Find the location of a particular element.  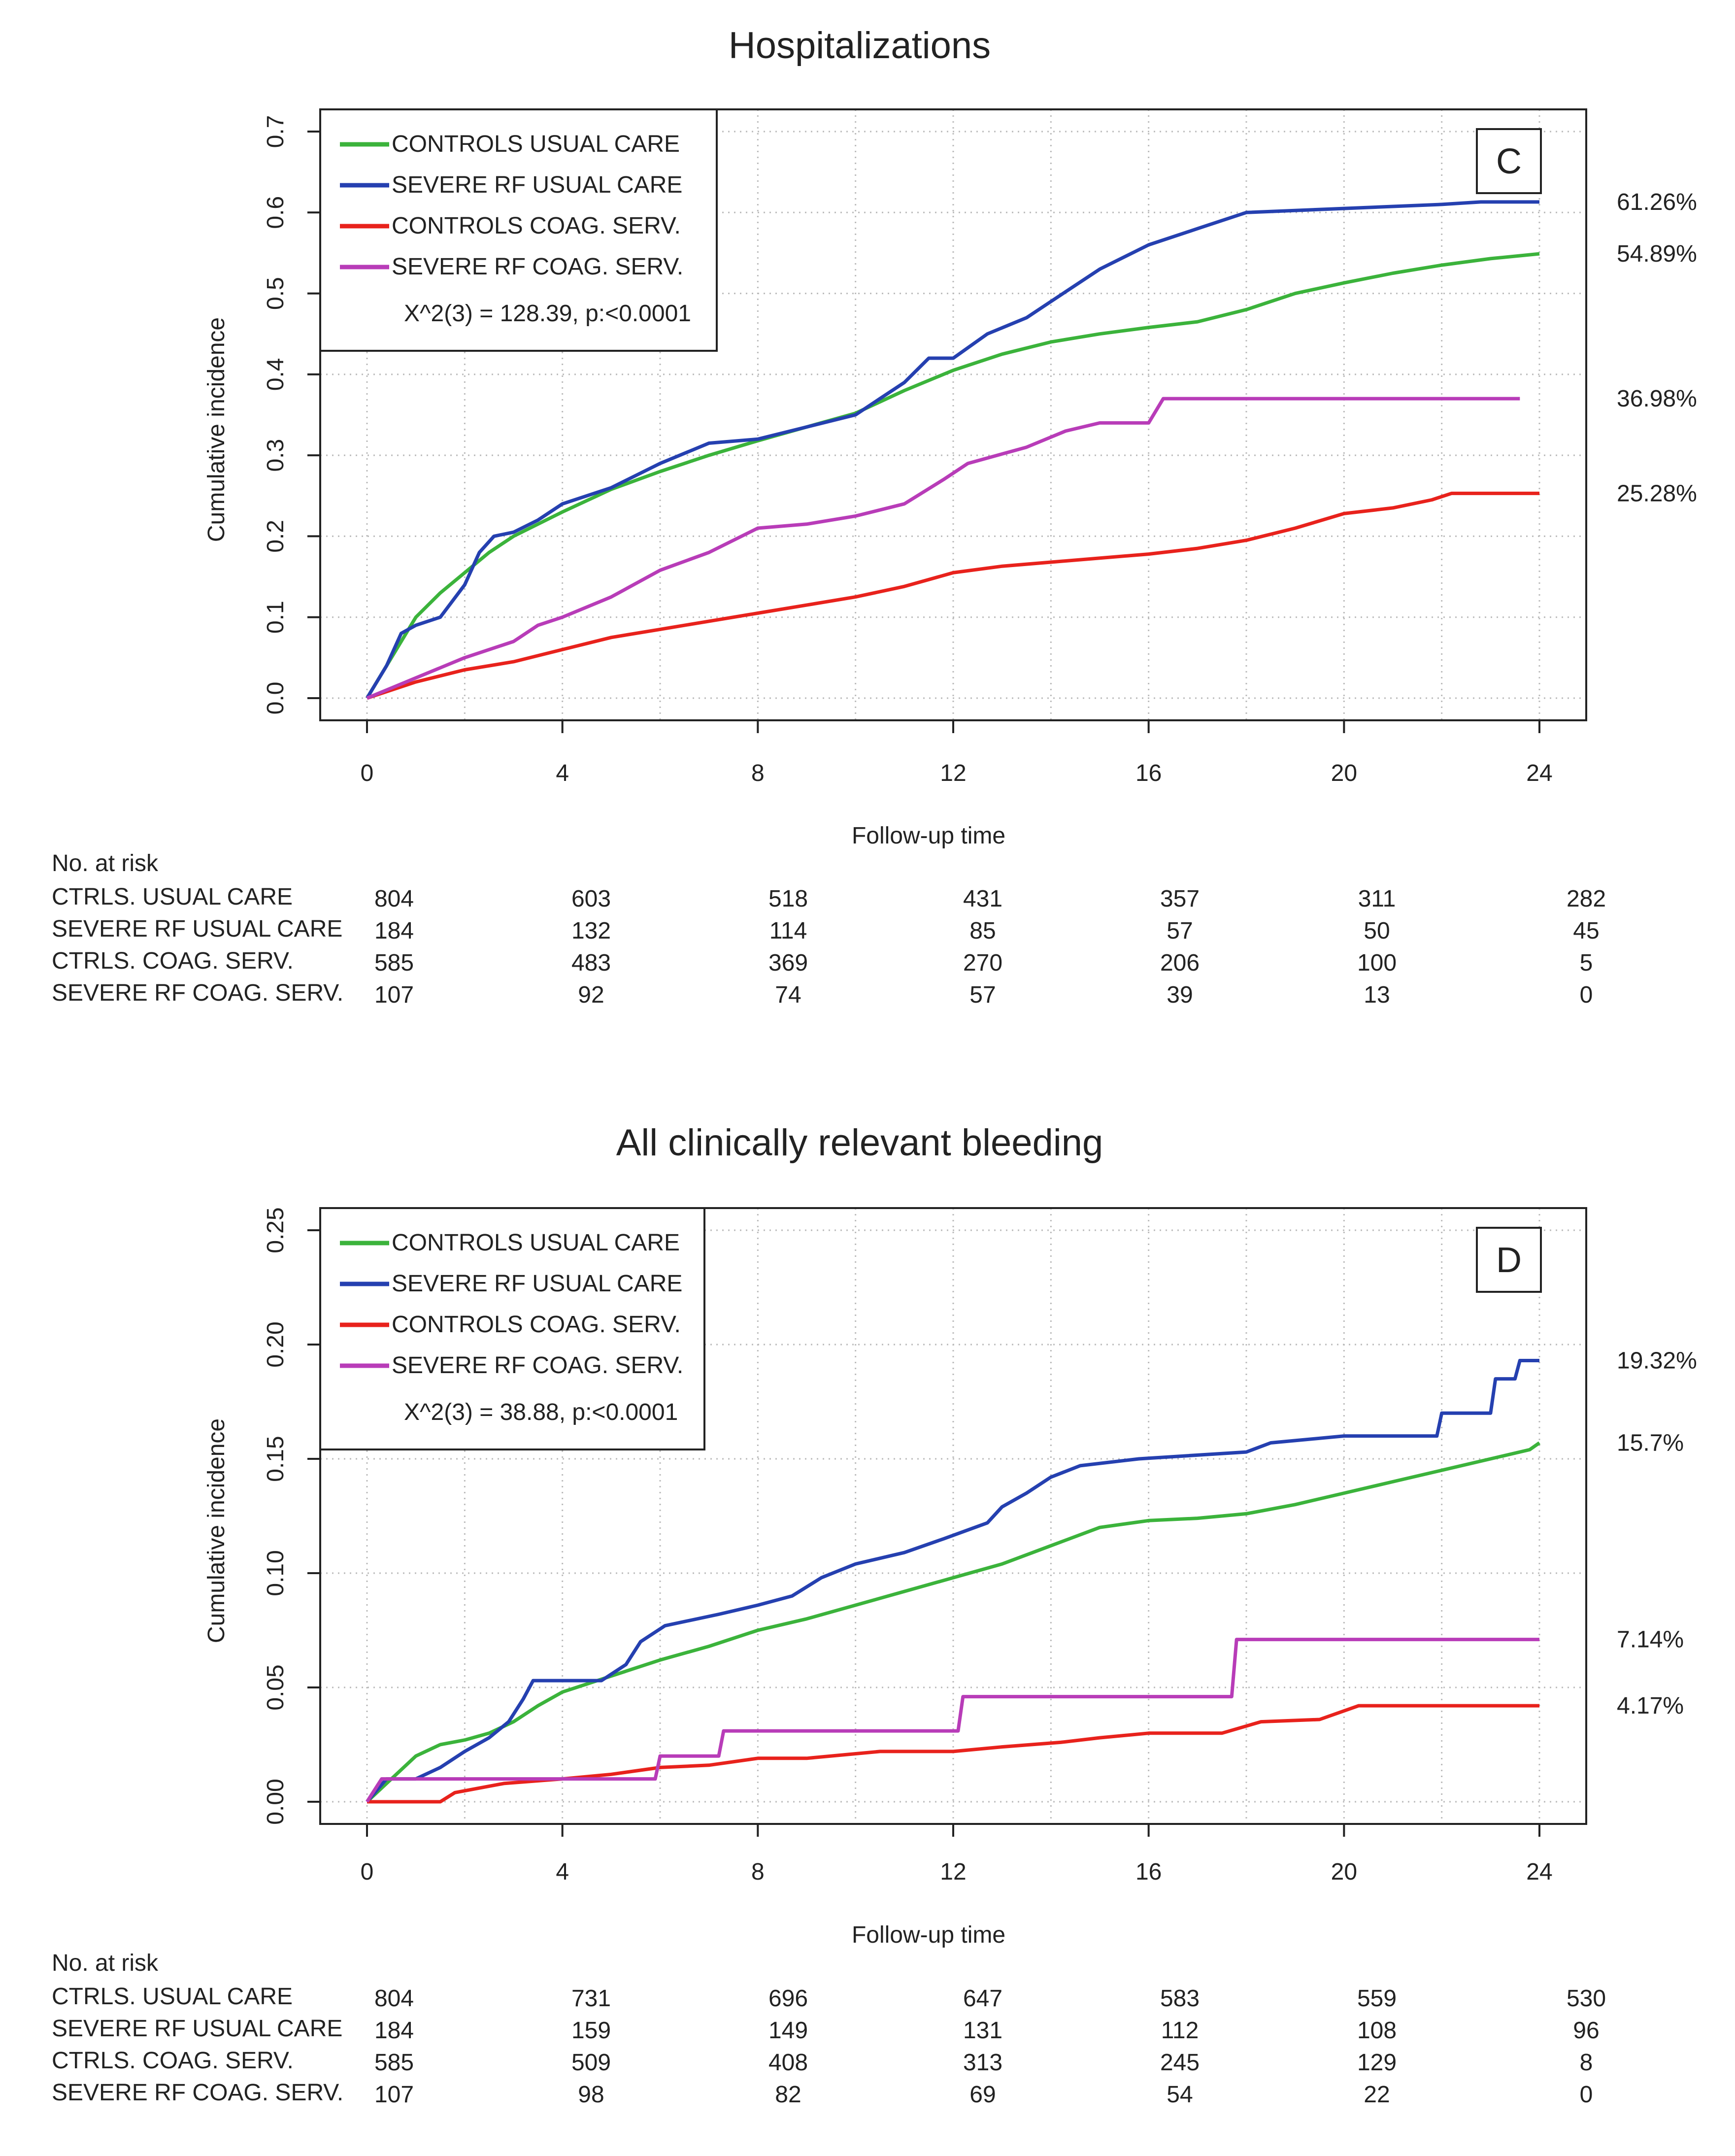

risk-table-cell: 583 is located at coordinates (1180, 1999).